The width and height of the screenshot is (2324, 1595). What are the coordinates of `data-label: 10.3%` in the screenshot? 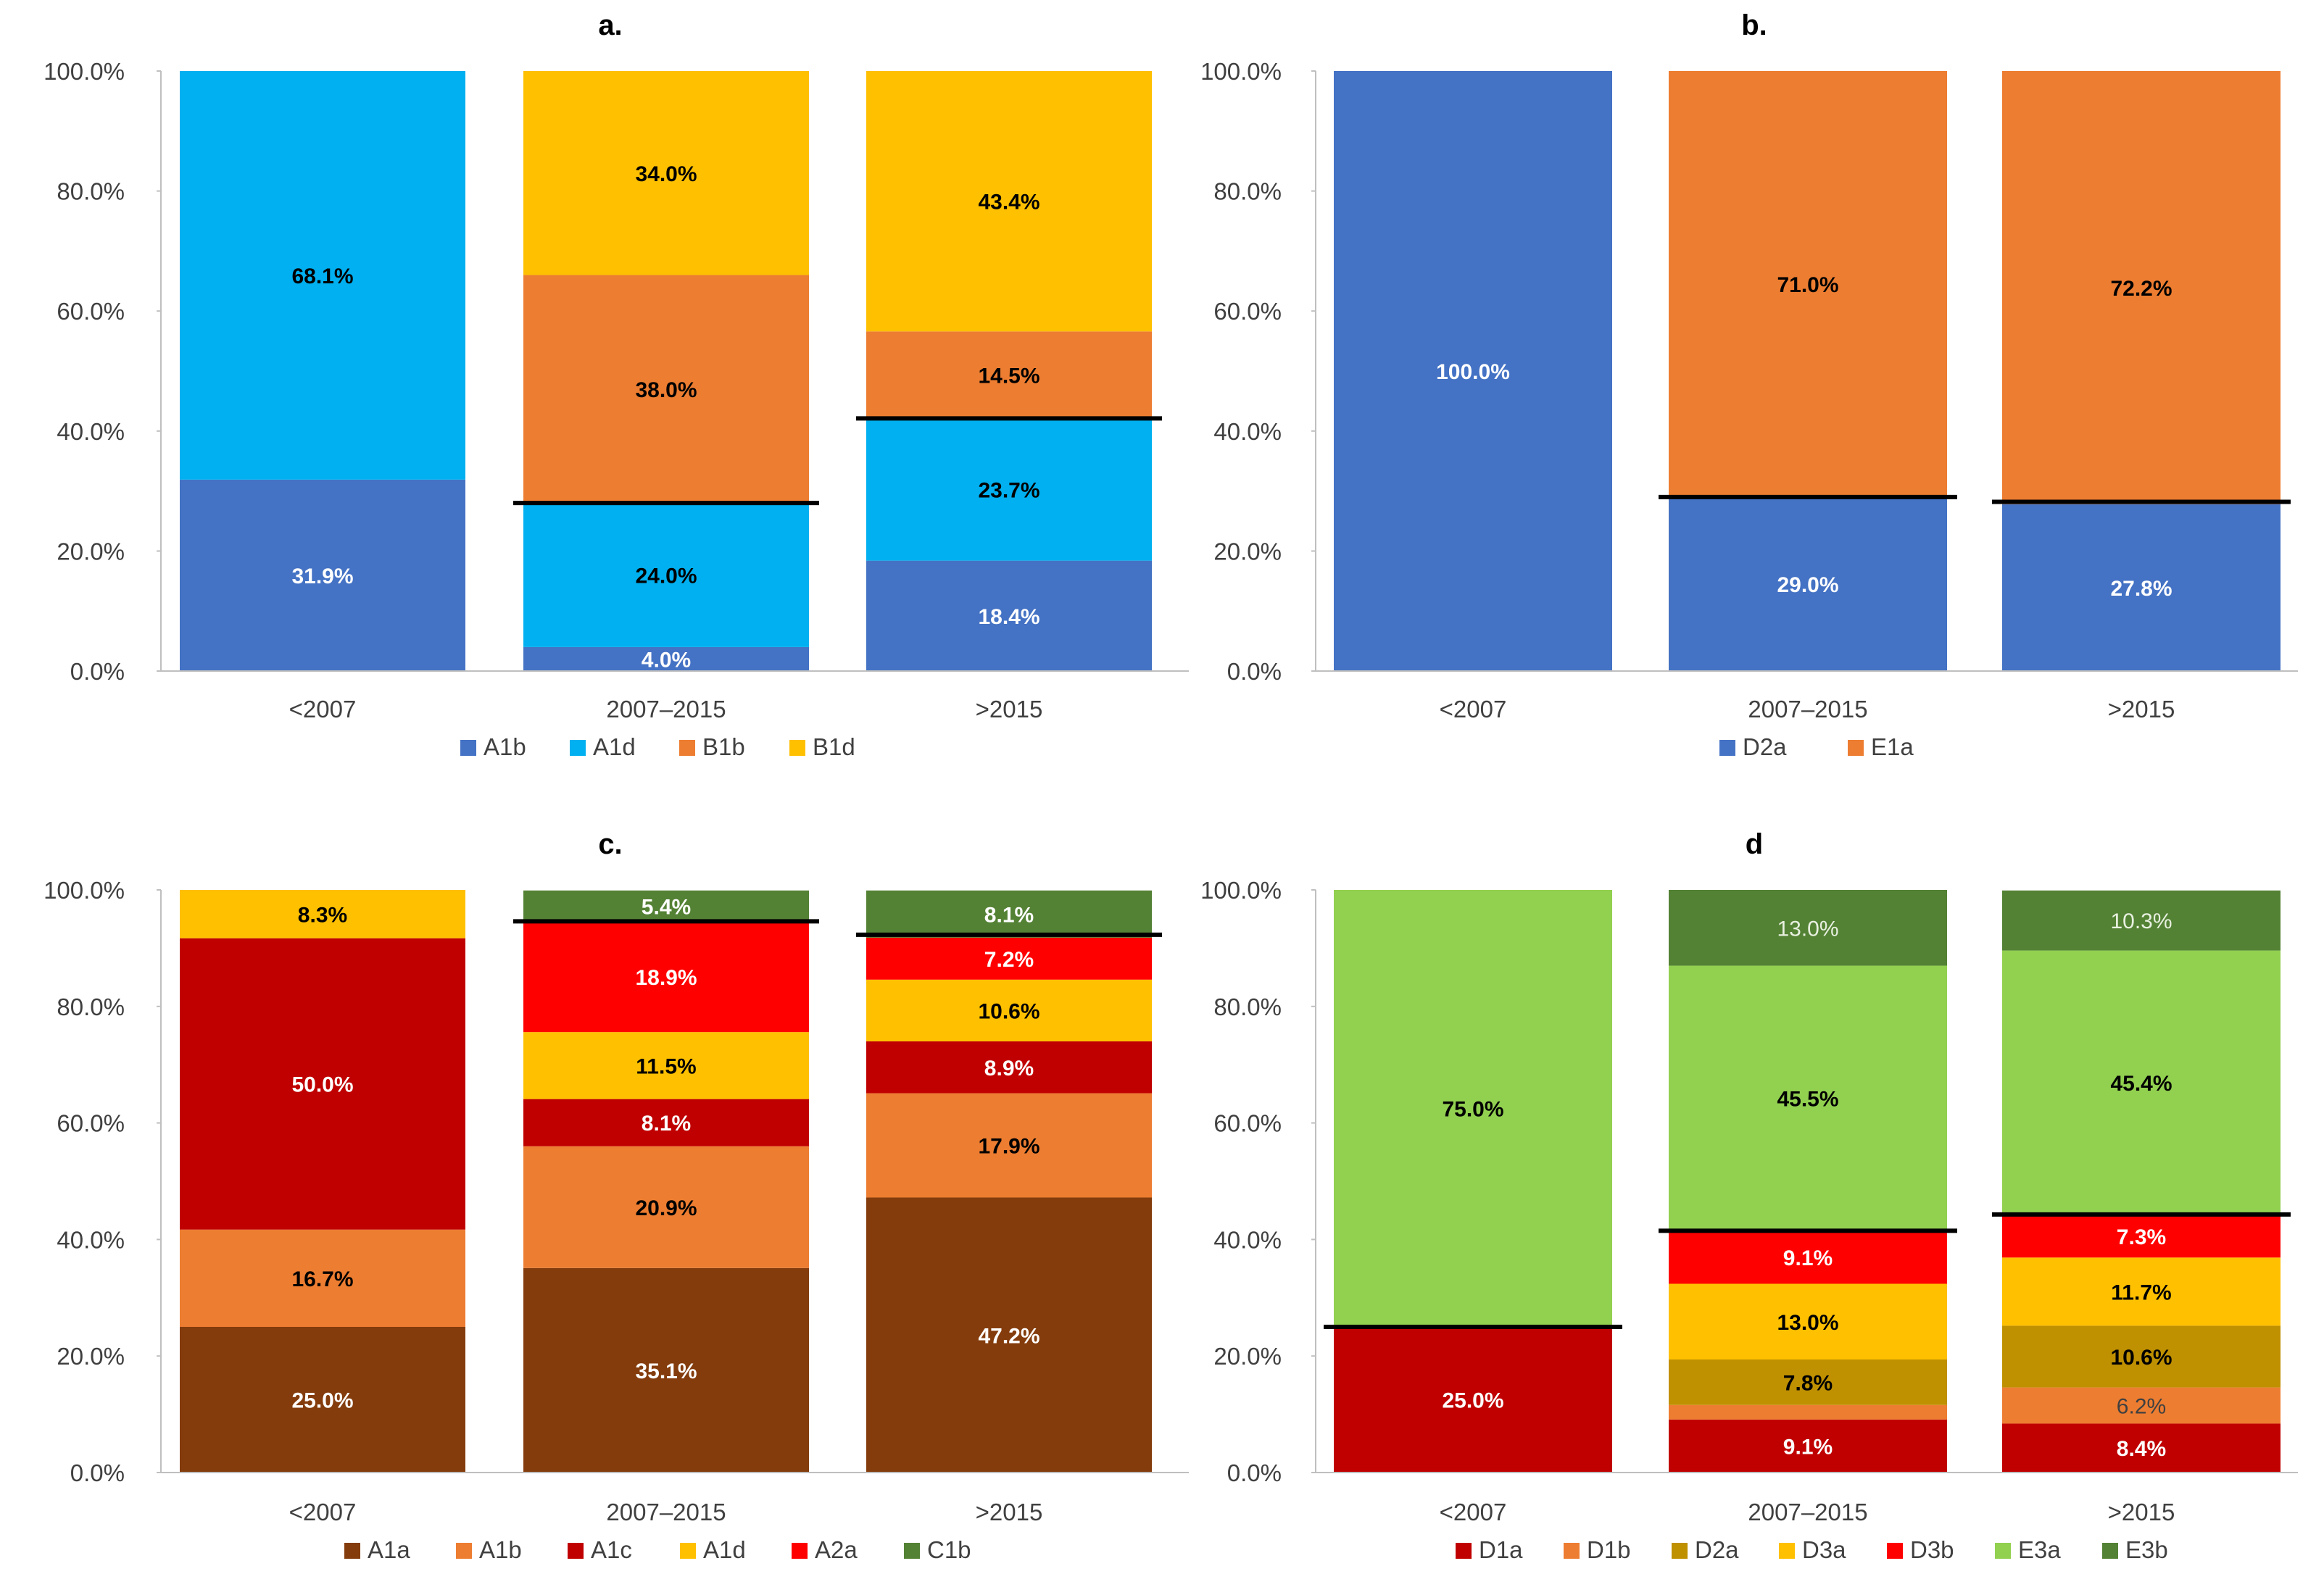 It's located at (2141, 921).